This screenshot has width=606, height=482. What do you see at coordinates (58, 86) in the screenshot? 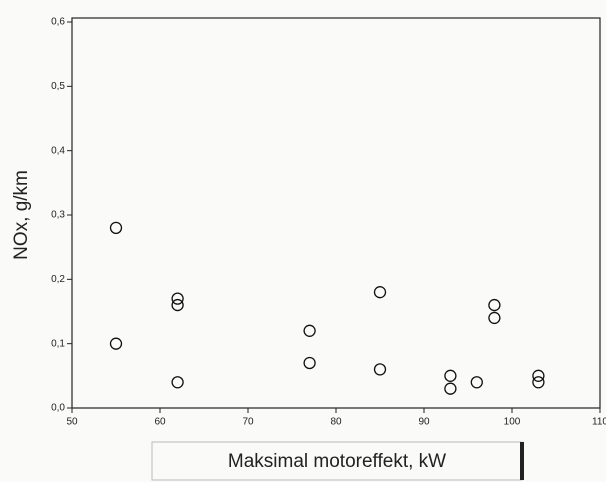
I see `y-tick-label: 0,5` at bounding box center [58, 86].